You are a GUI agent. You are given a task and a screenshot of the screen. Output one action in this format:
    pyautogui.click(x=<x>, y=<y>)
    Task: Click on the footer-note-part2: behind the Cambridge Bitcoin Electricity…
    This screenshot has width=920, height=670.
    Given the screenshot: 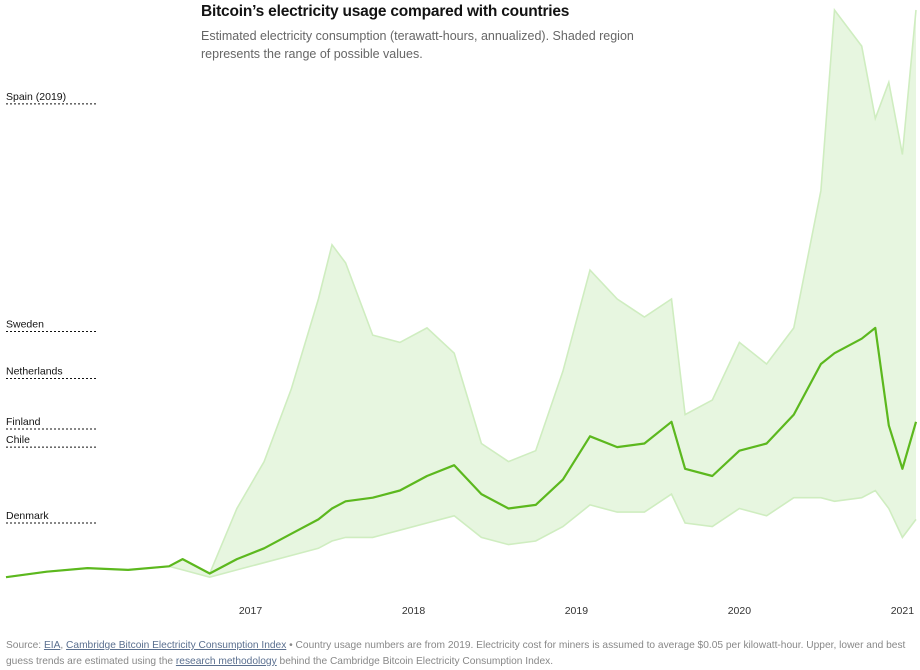 What is the action you would take?
    pyautogui.click(x=415, y=661)
    